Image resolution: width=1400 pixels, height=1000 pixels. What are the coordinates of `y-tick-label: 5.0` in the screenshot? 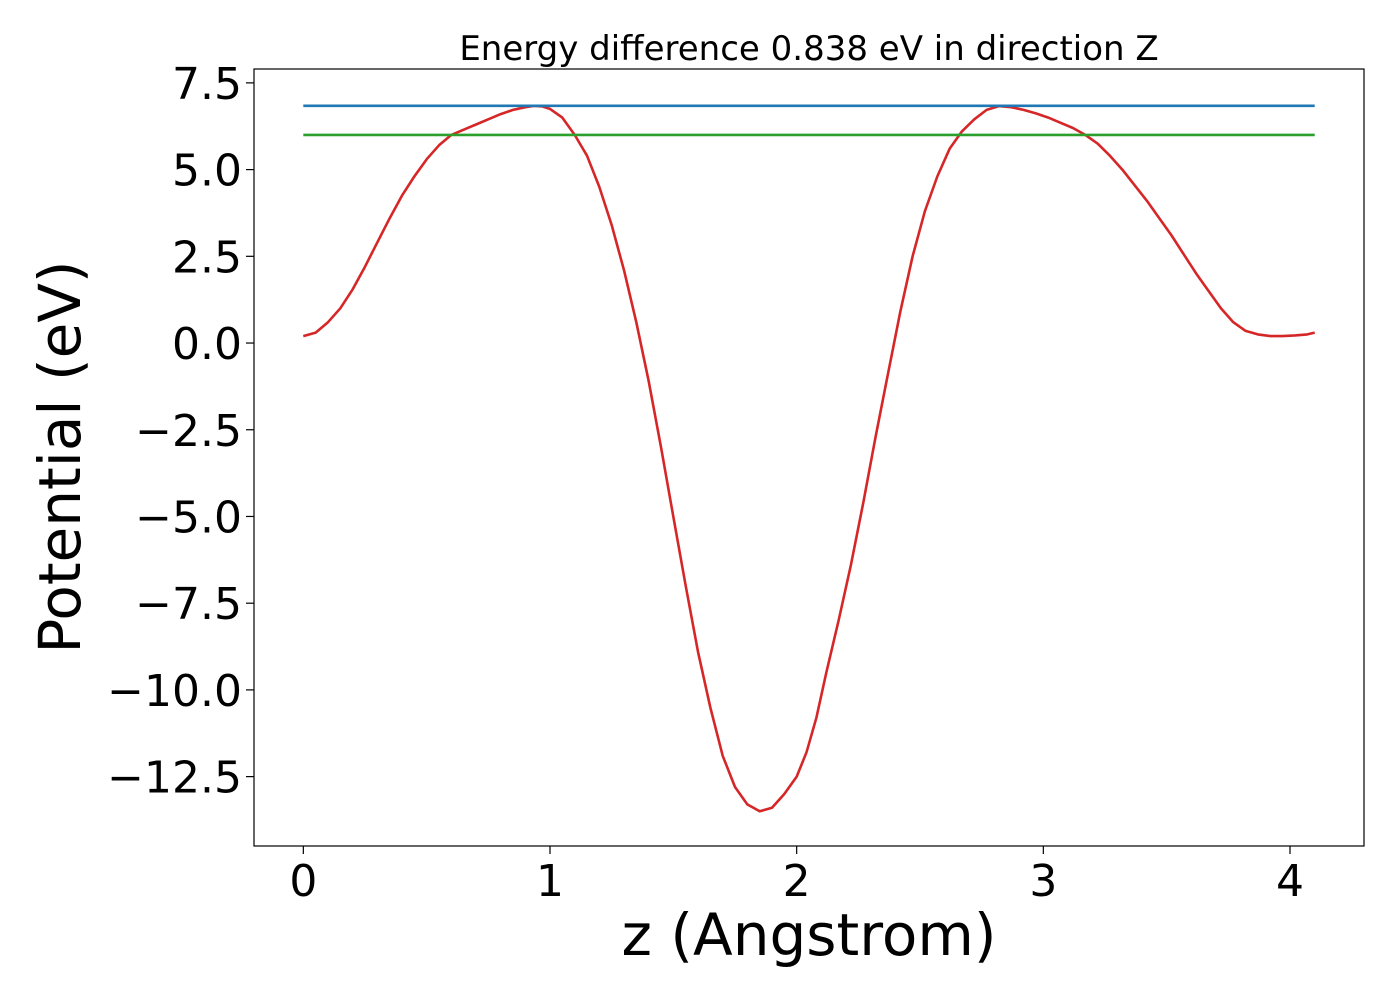 It's located at (207, 171).